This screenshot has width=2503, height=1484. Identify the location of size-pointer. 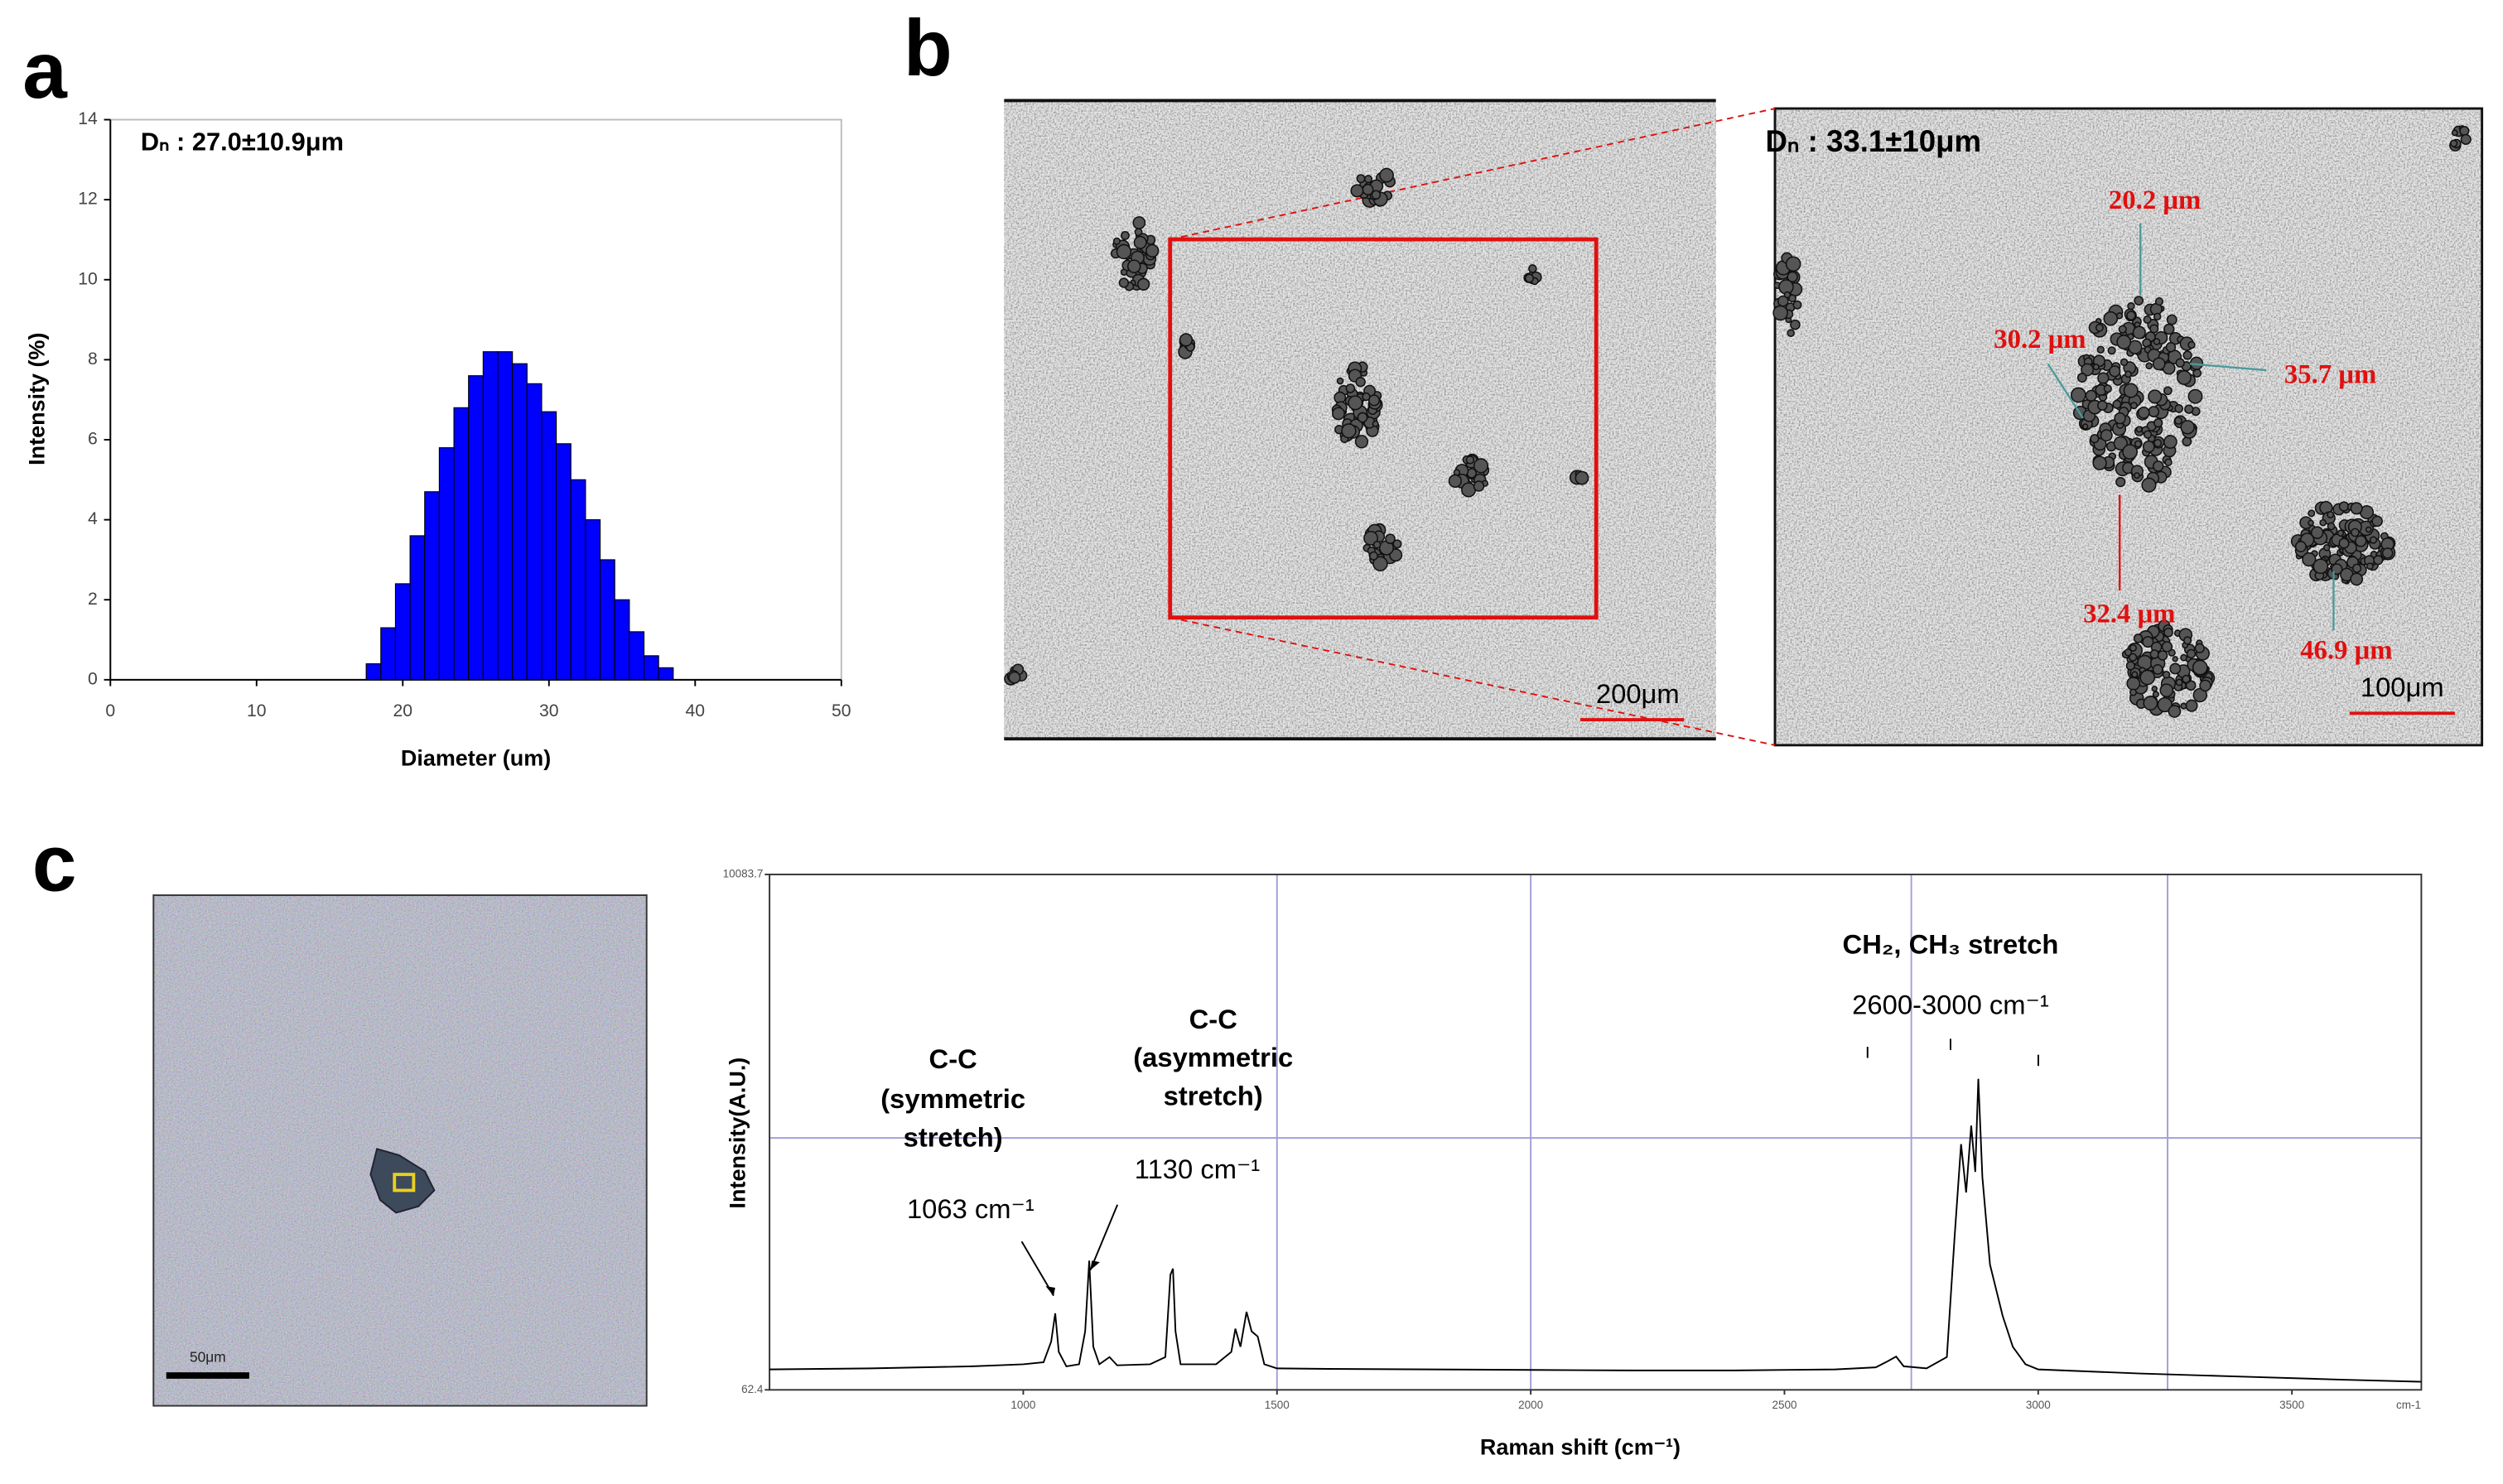
(2065, 391).